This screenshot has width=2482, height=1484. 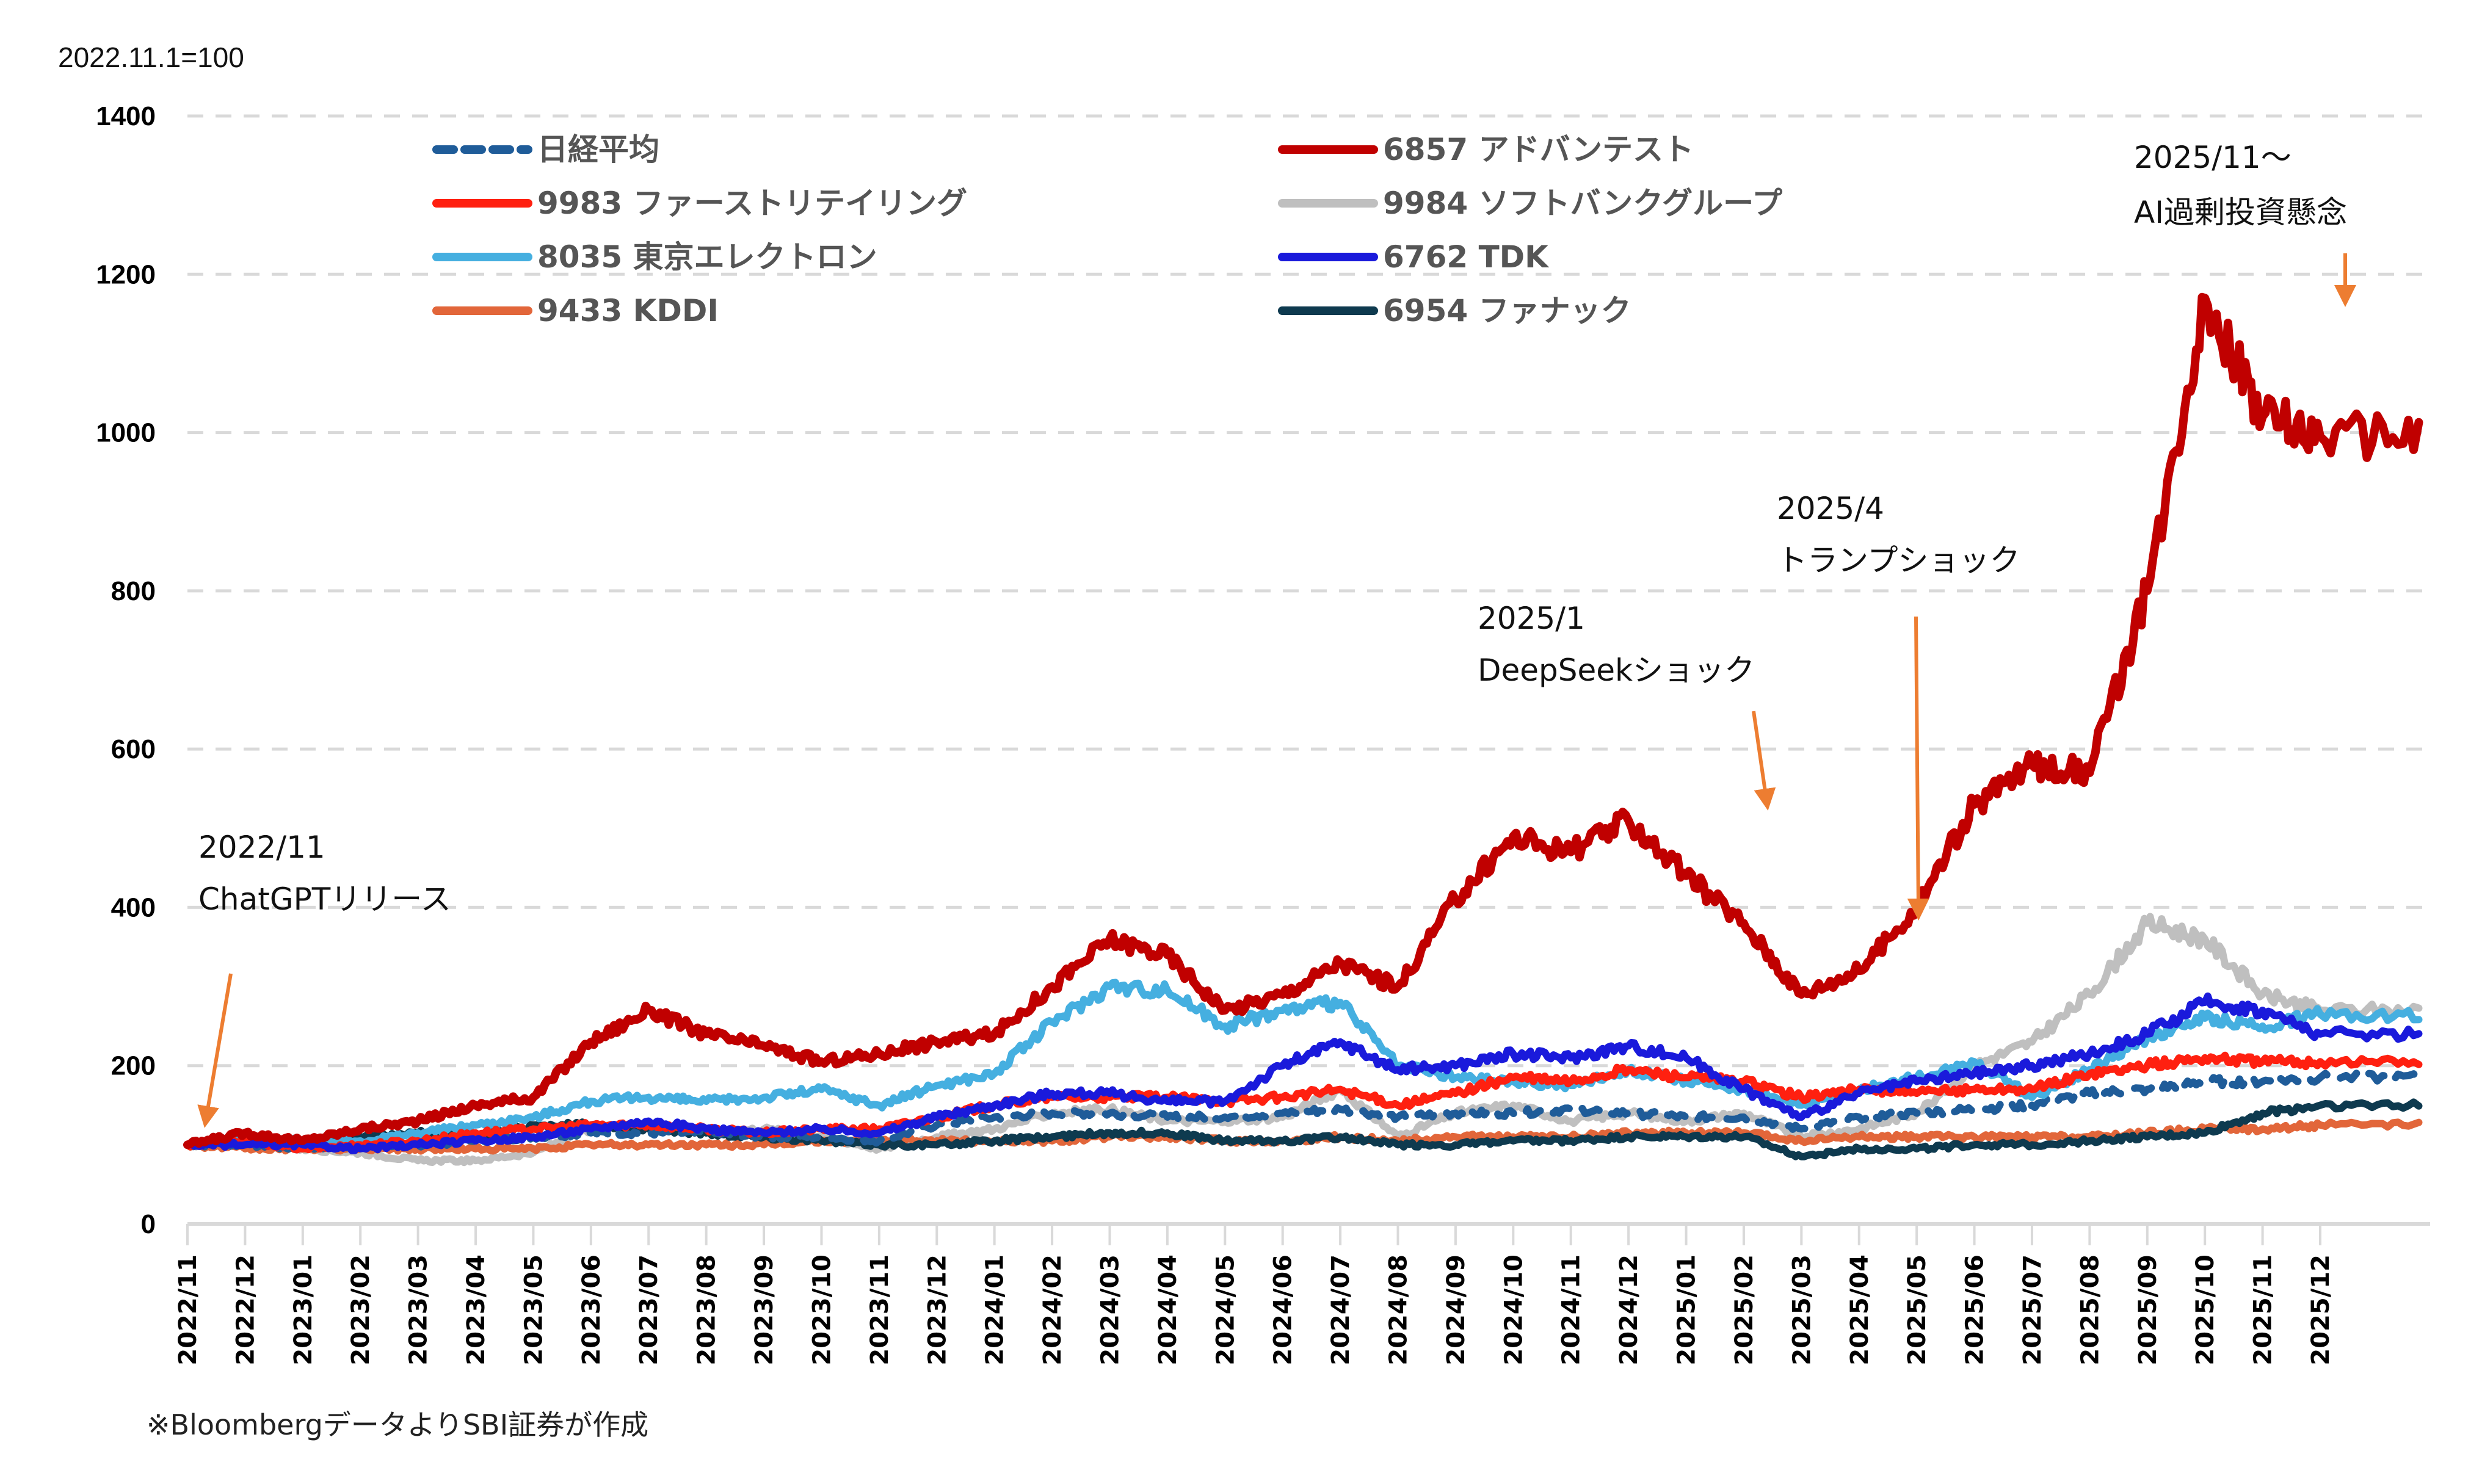 I want to click on x-tick-label: 2023/10, so click(x=822, y=1310).